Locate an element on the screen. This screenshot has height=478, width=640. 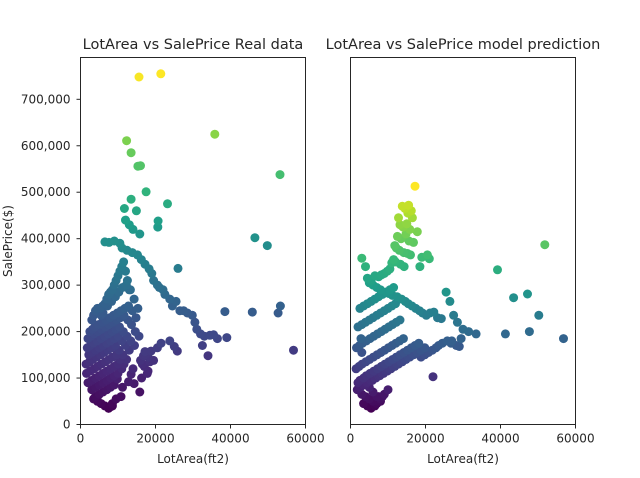
y-tick-label: 200,000 is located at coordinates (46, 332).